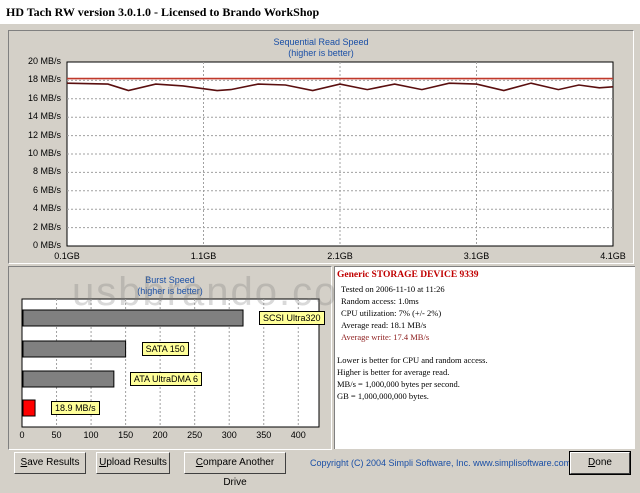 The image size is (640, 493). Describe the element at coordinates (46, 245) in the screenshot. I see `seq-y-tick-label: 0 MB/s` at that location.